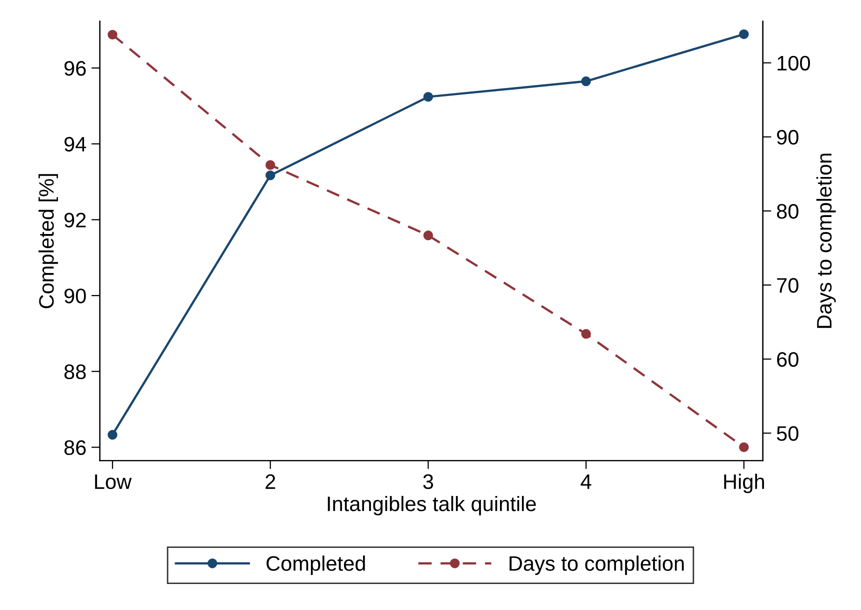 The height and width of the screenshot is (610, 861). Describe the element at coordinates (271, 481) in the screenshot. I see `x-tick-label: 2` at that location.